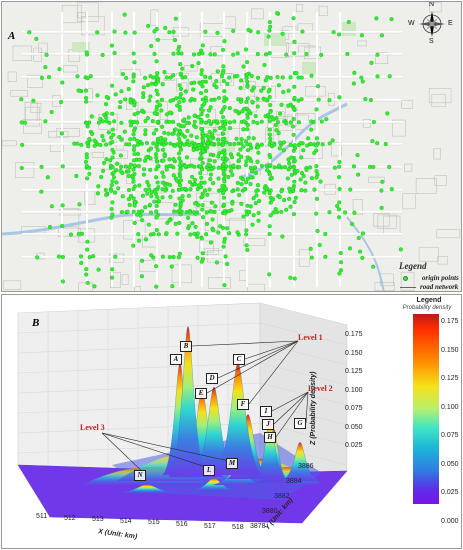 This screenshot has height=550, width=463. I want to click on park-area, so click(81, 47).